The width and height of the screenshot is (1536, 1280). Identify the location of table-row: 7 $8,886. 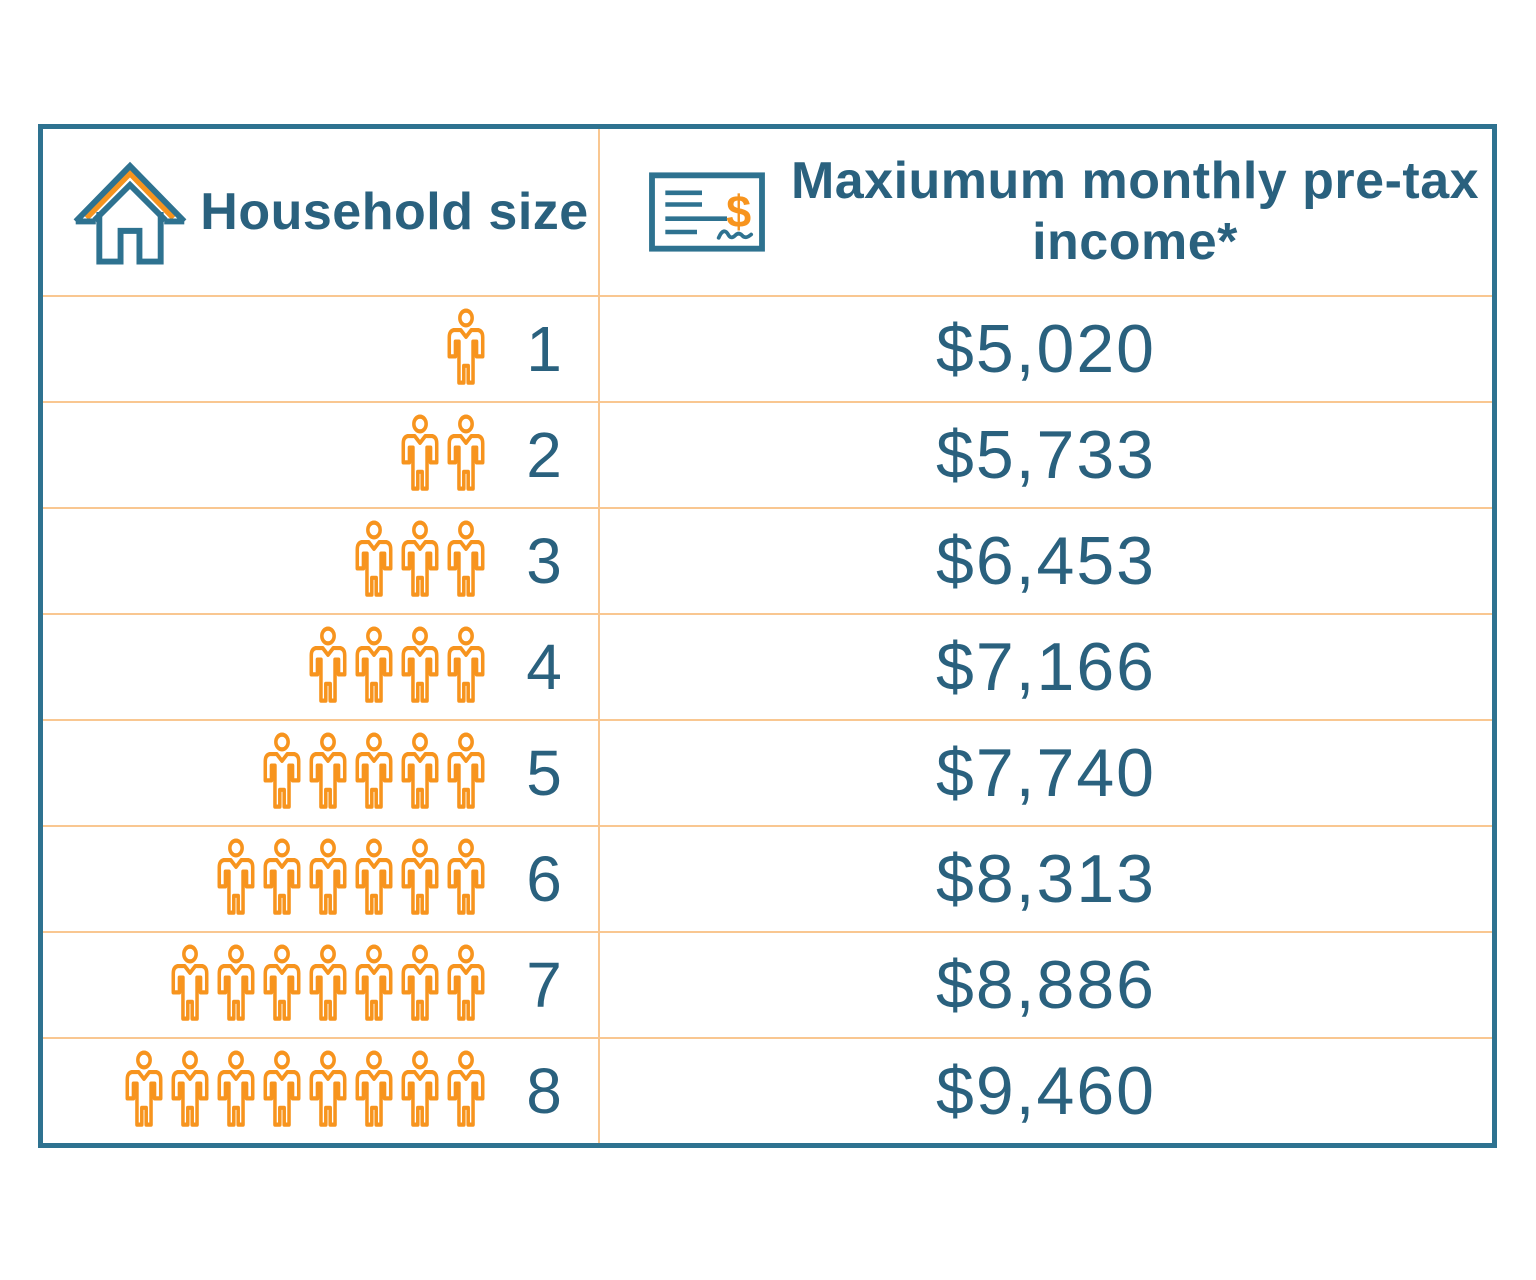
(767, 986).